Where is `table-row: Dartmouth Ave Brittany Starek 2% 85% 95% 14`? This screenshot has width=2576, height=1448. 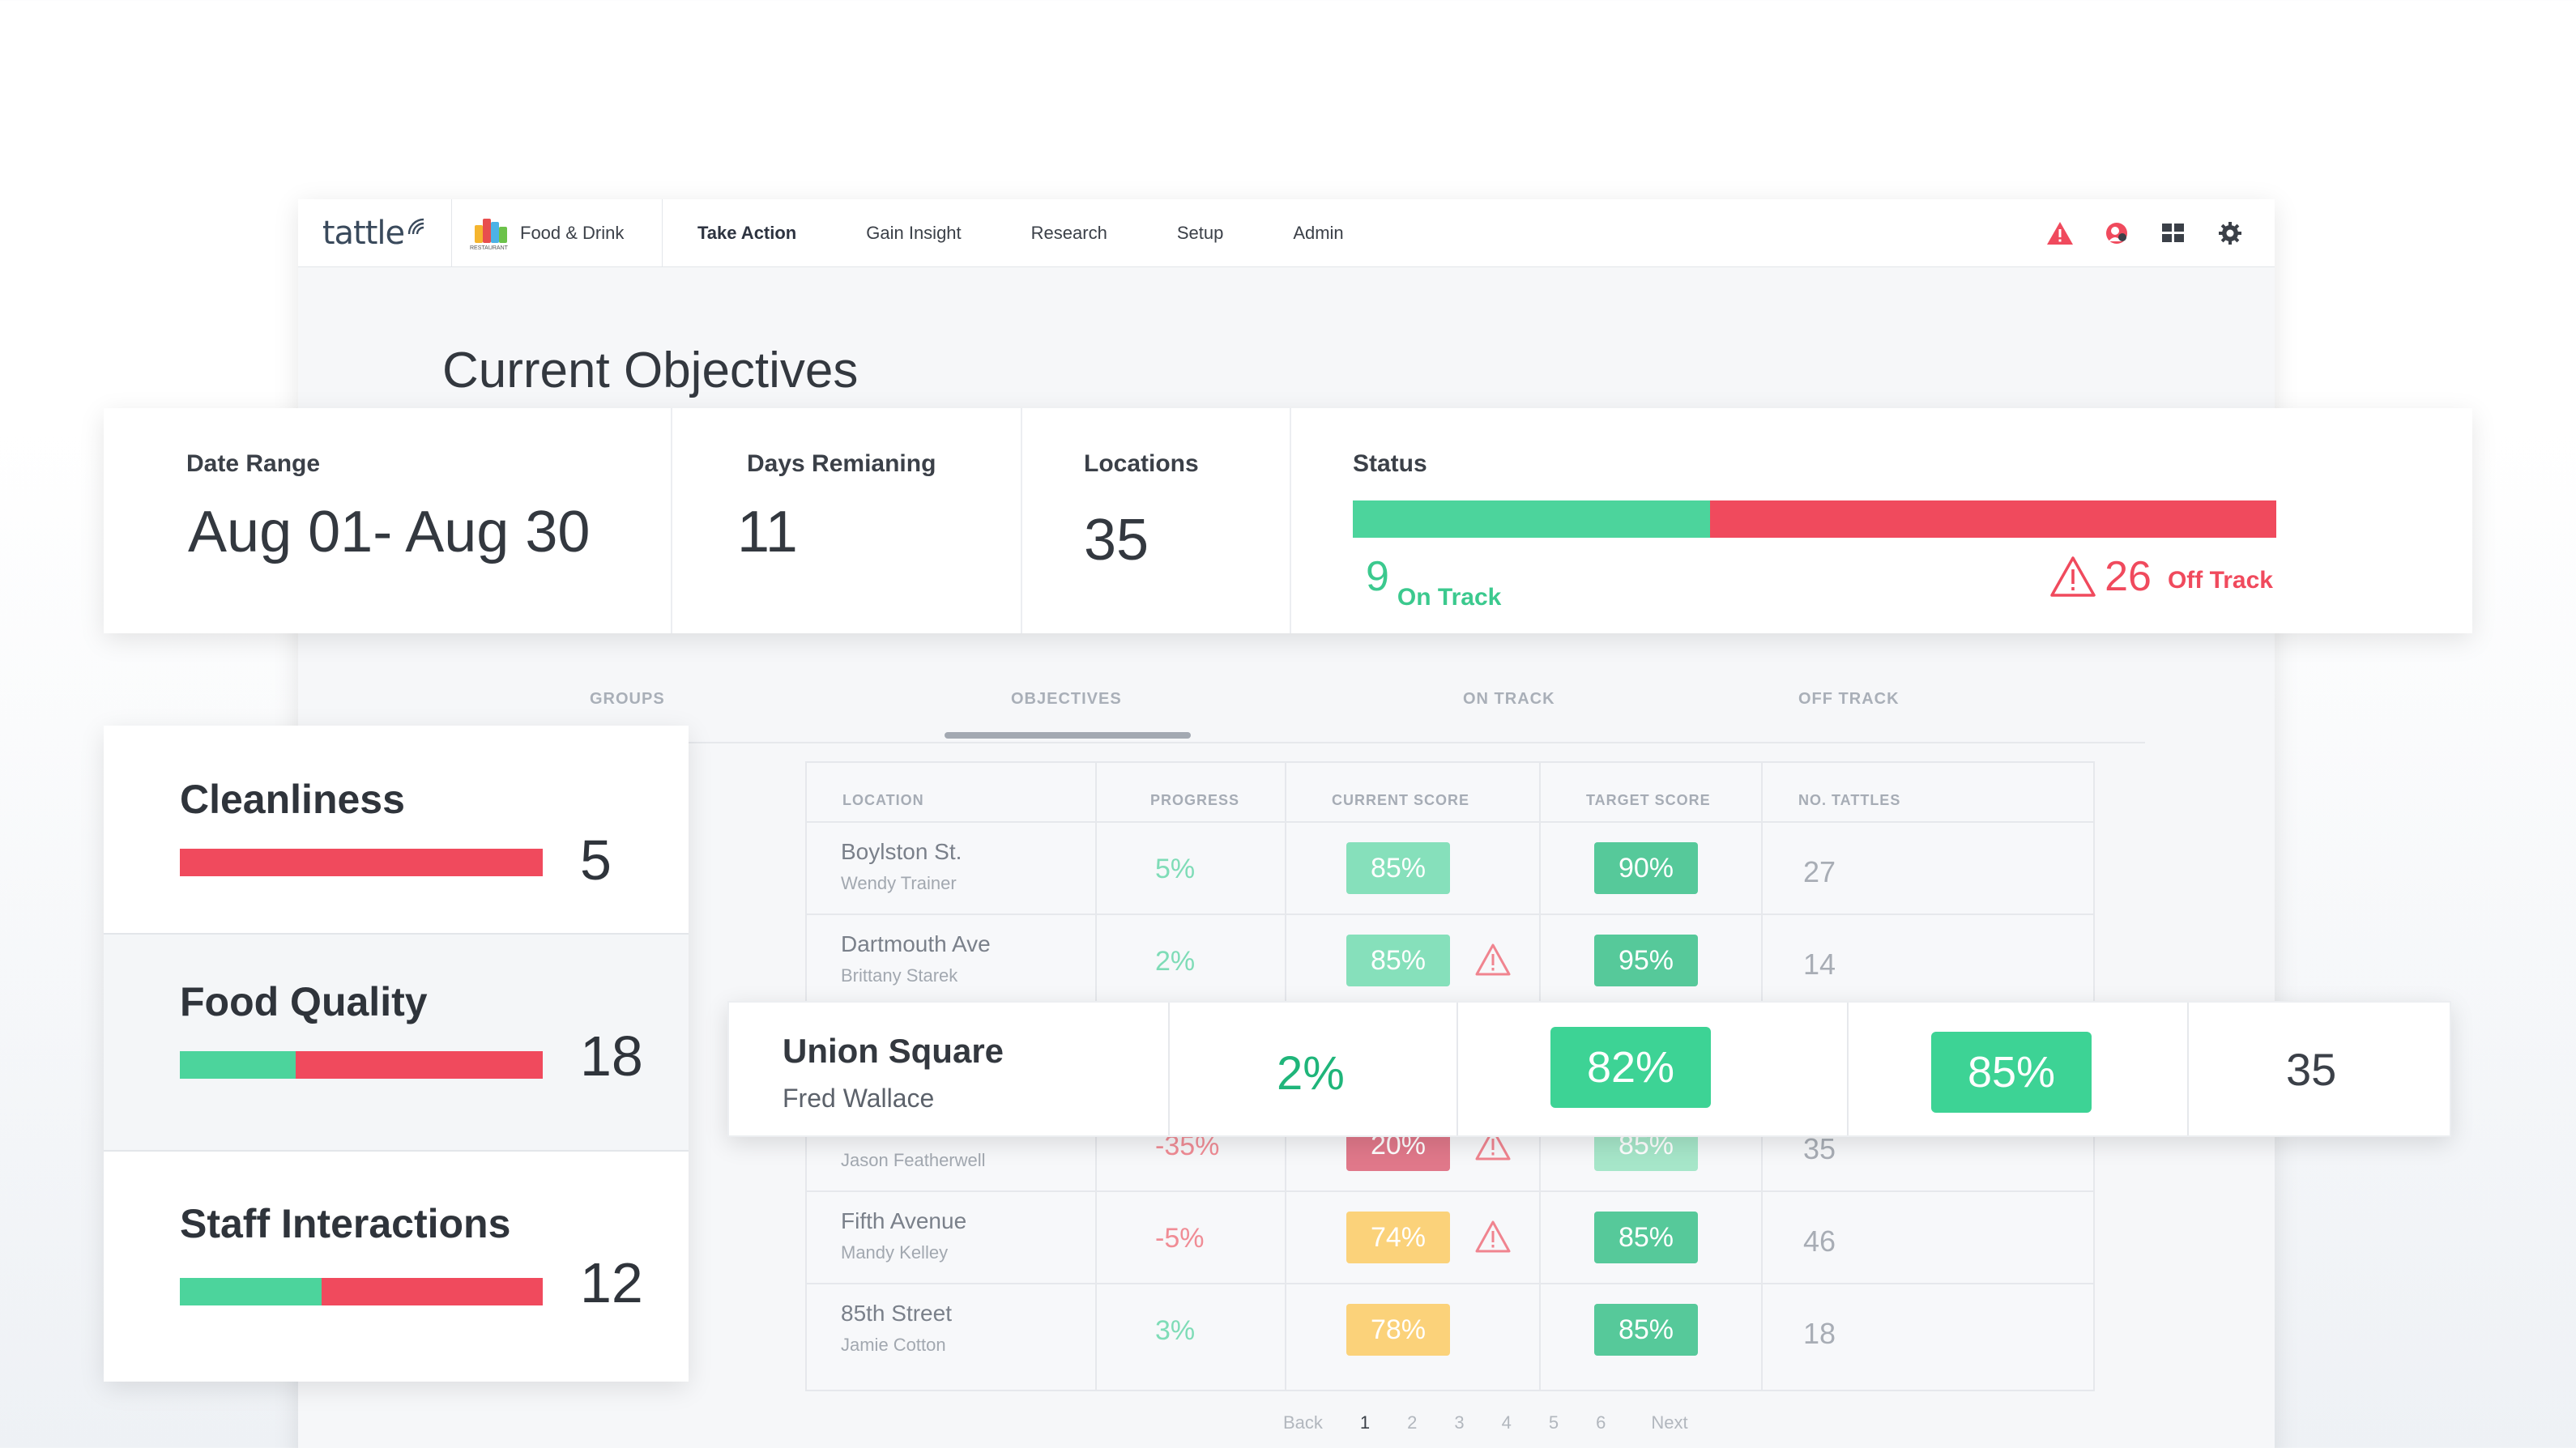 table-row: Dartmouth Ave Brittany Starek 2% 85% 95% 14 is located at coordinates (1450, 960).